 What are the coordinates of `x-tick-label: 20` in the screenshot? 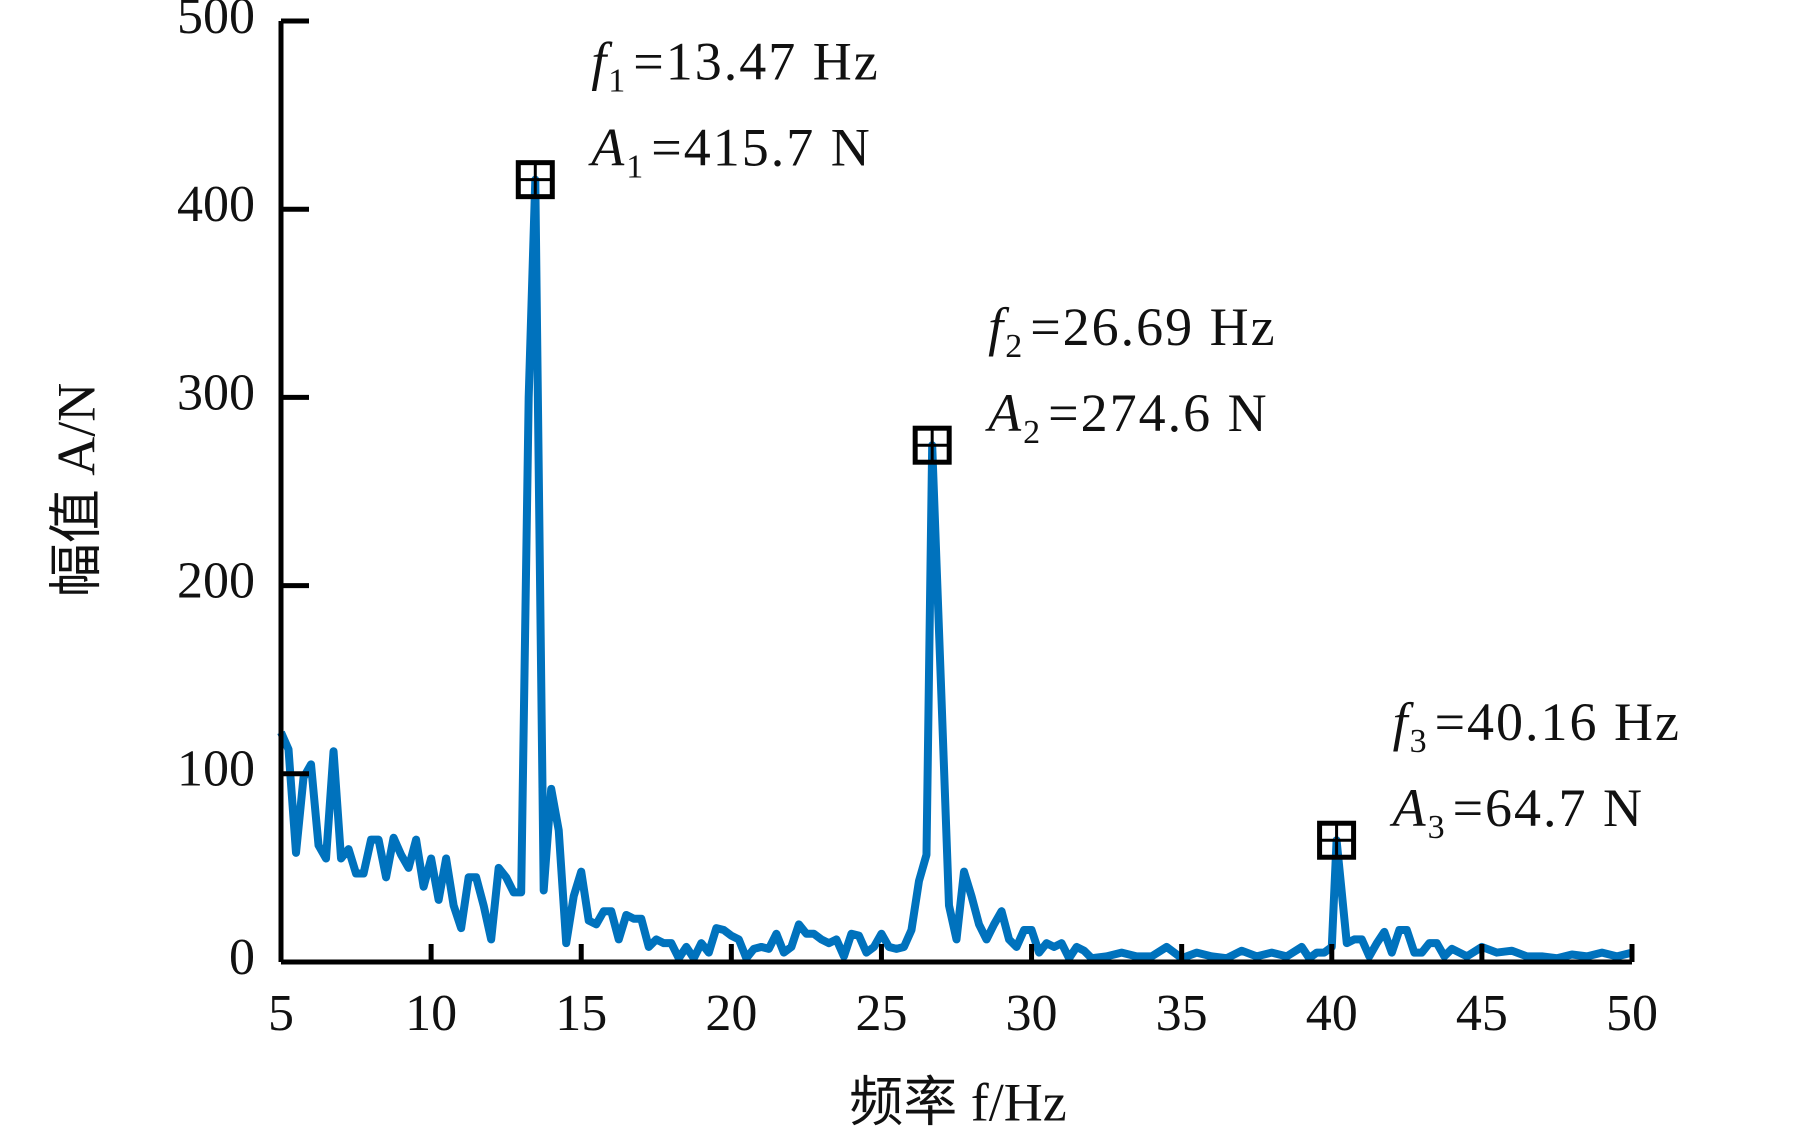 It's located at (731, 1013).